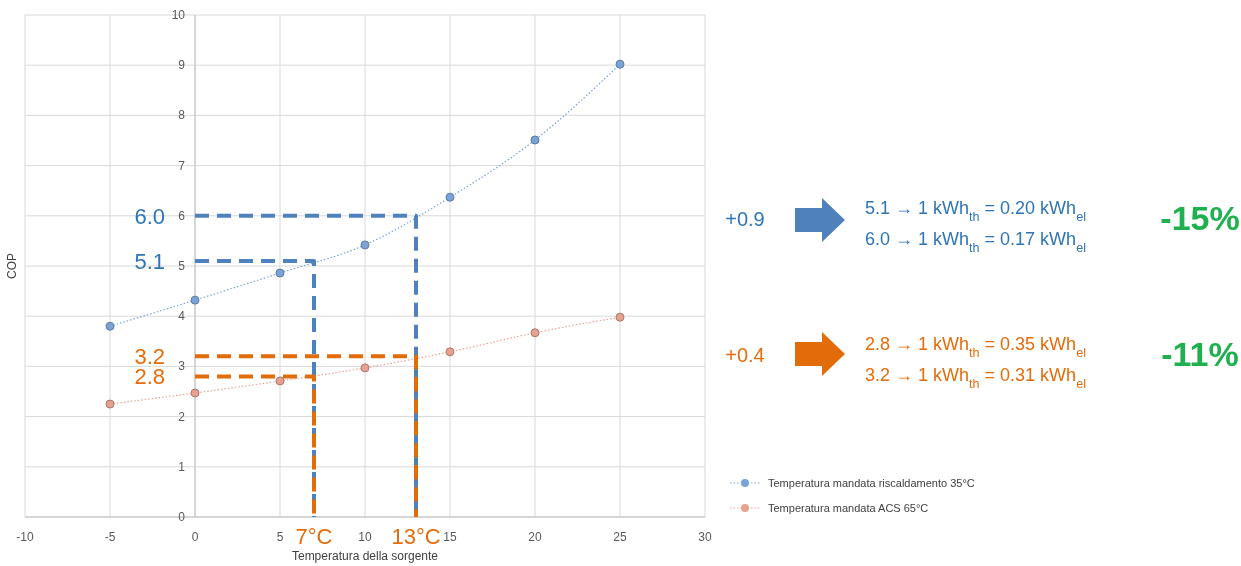  Describe the element at coordinates (975, 347) in the screenshot. I see `text: 2.8 → 1 kWh$_{th}$ = 0.35 kWh$_{el}$` at that location.